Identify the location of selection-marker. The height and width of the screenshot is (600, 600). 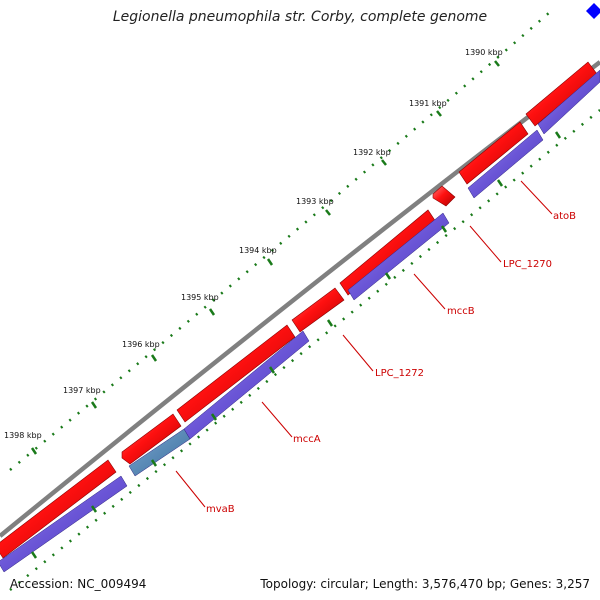
(593, 11).